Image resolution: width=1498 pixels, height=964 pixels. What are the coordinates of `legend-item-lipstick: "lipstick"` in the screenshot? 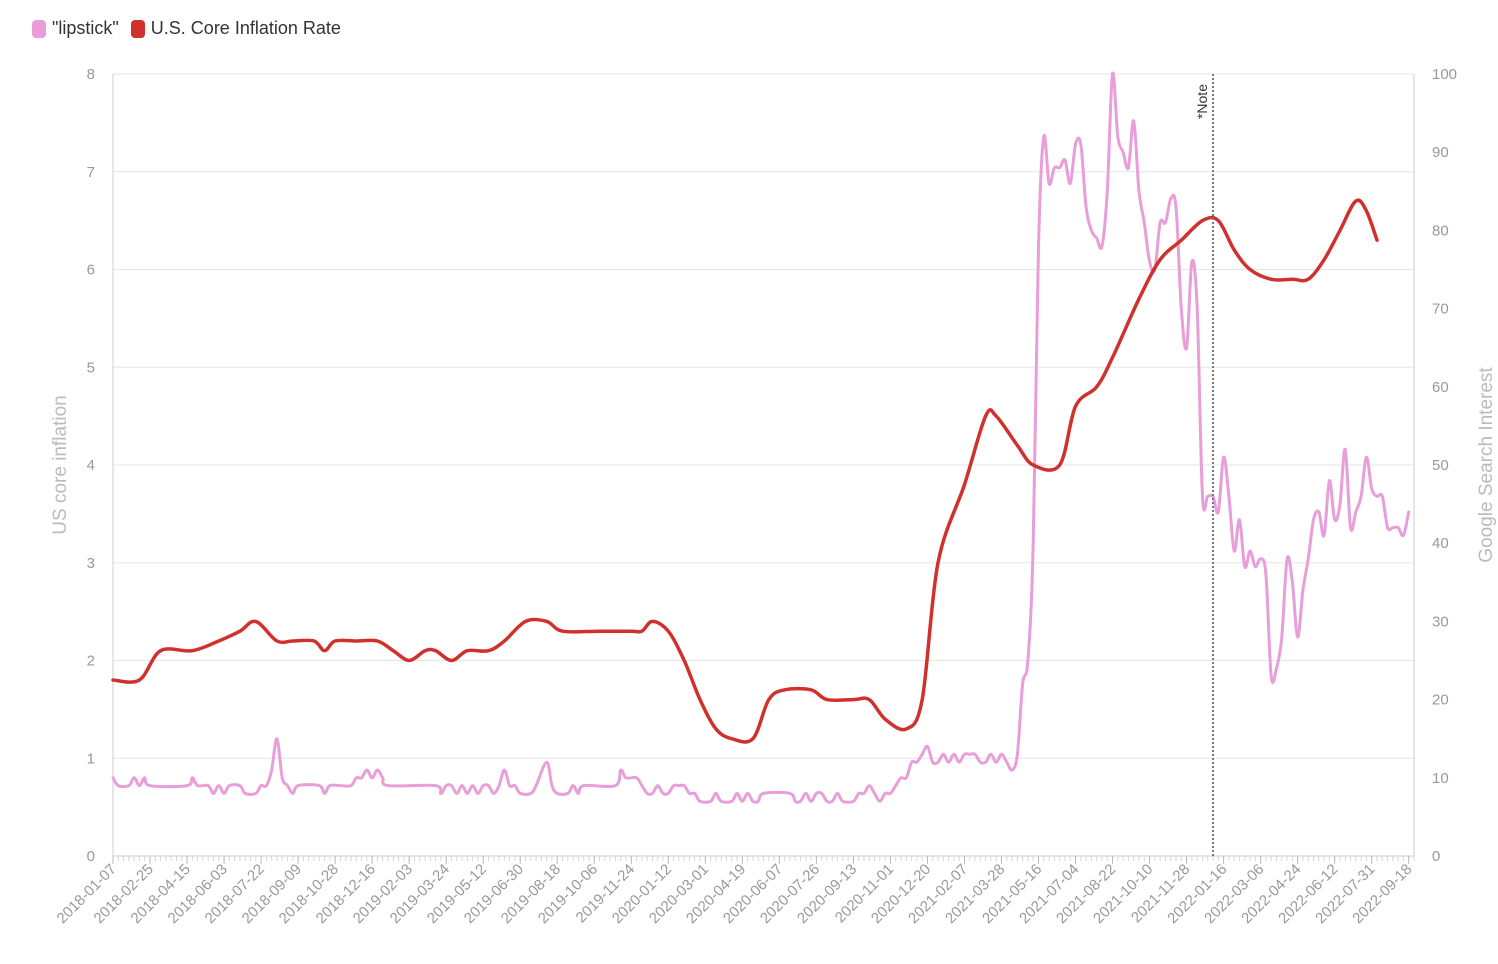 It's located at (75, 28).